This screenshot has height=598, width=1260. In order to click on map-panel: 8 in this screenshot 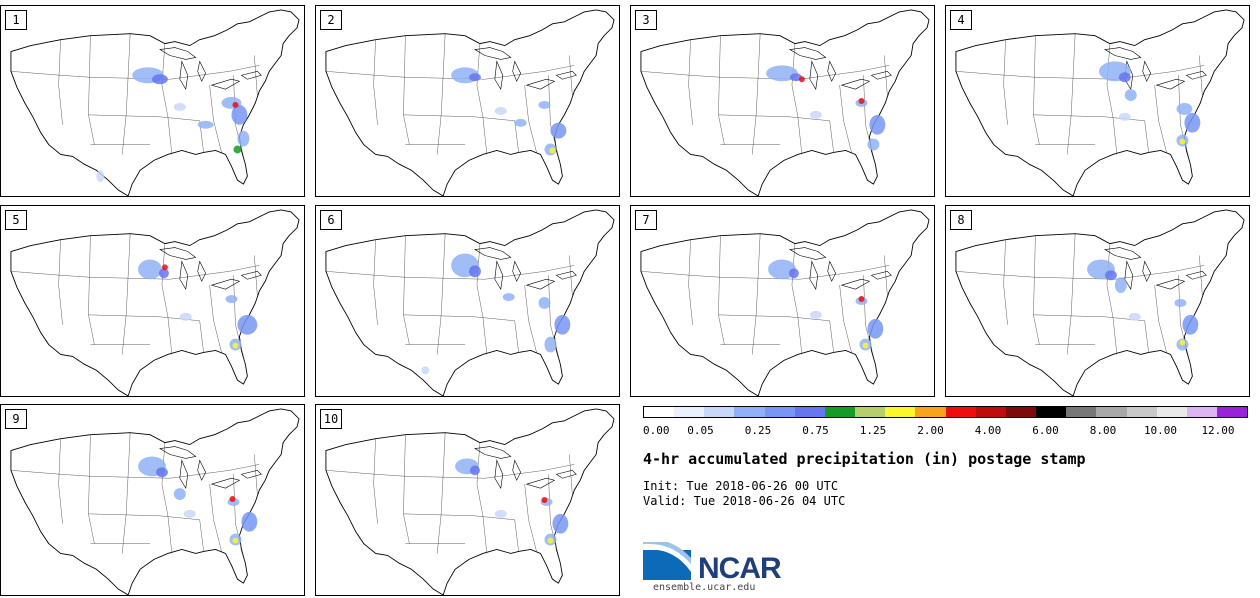, I will do `click(1097, 301)`.